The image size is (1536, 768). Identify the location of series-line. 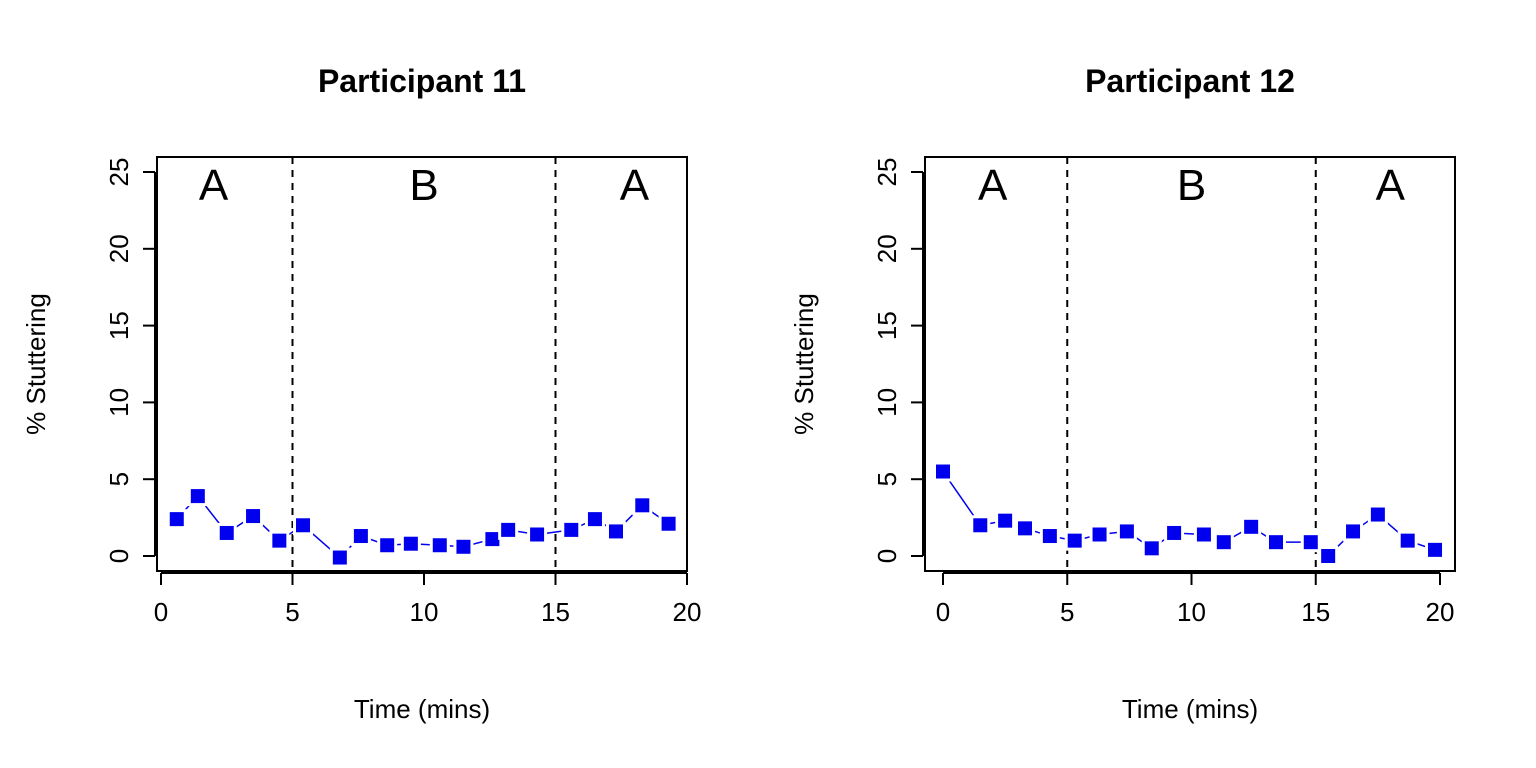
(1189, 514).